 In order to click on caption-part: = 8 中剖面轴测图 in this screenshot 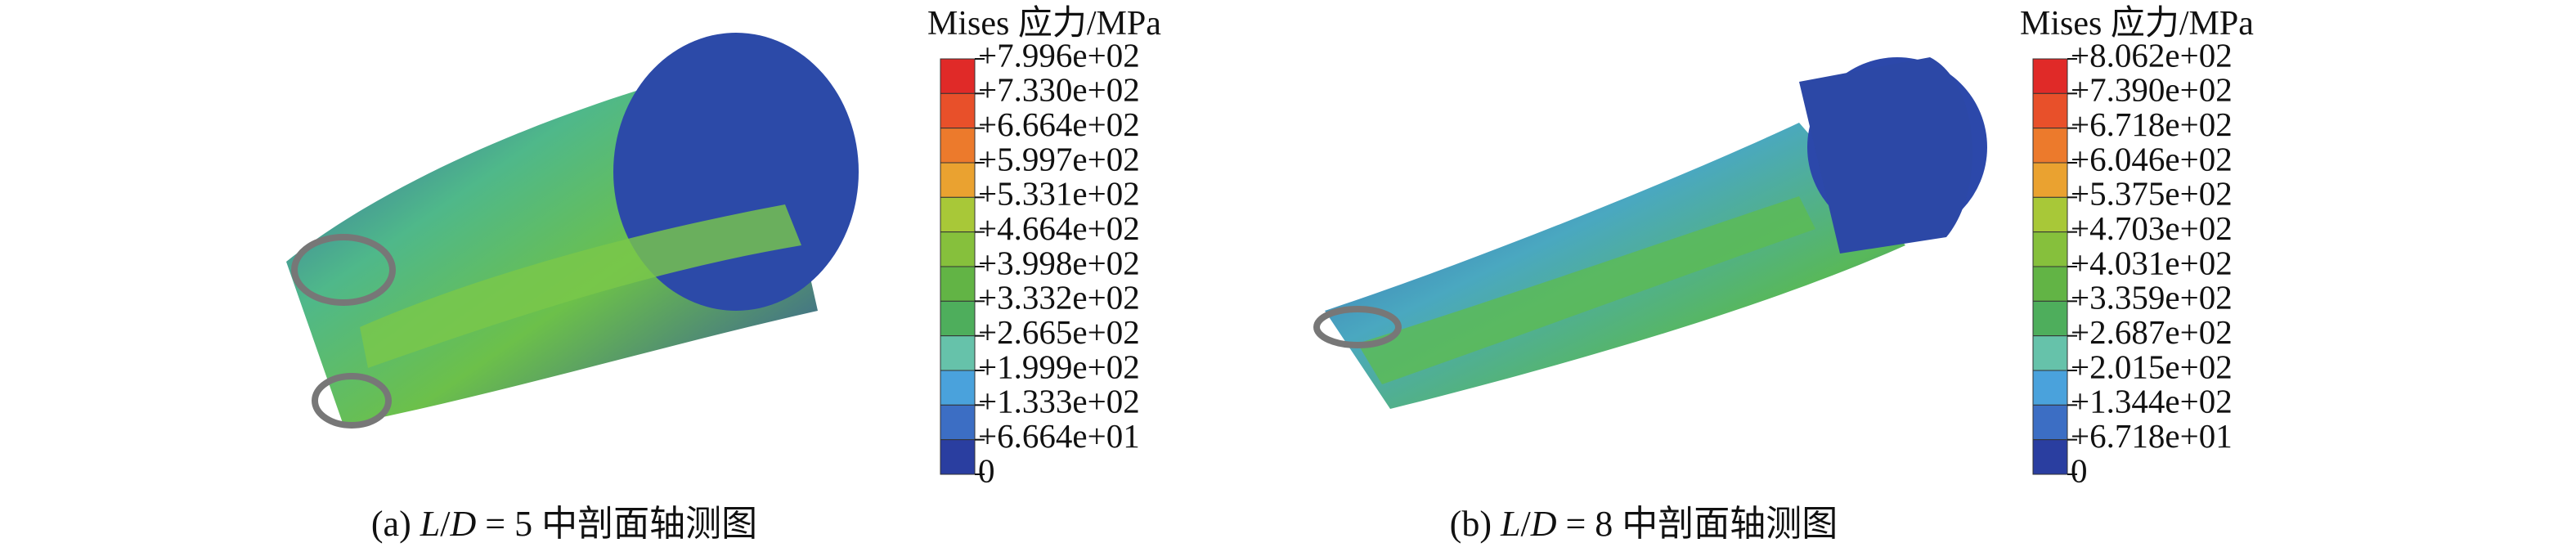, I will do `click(1697, 524)`.